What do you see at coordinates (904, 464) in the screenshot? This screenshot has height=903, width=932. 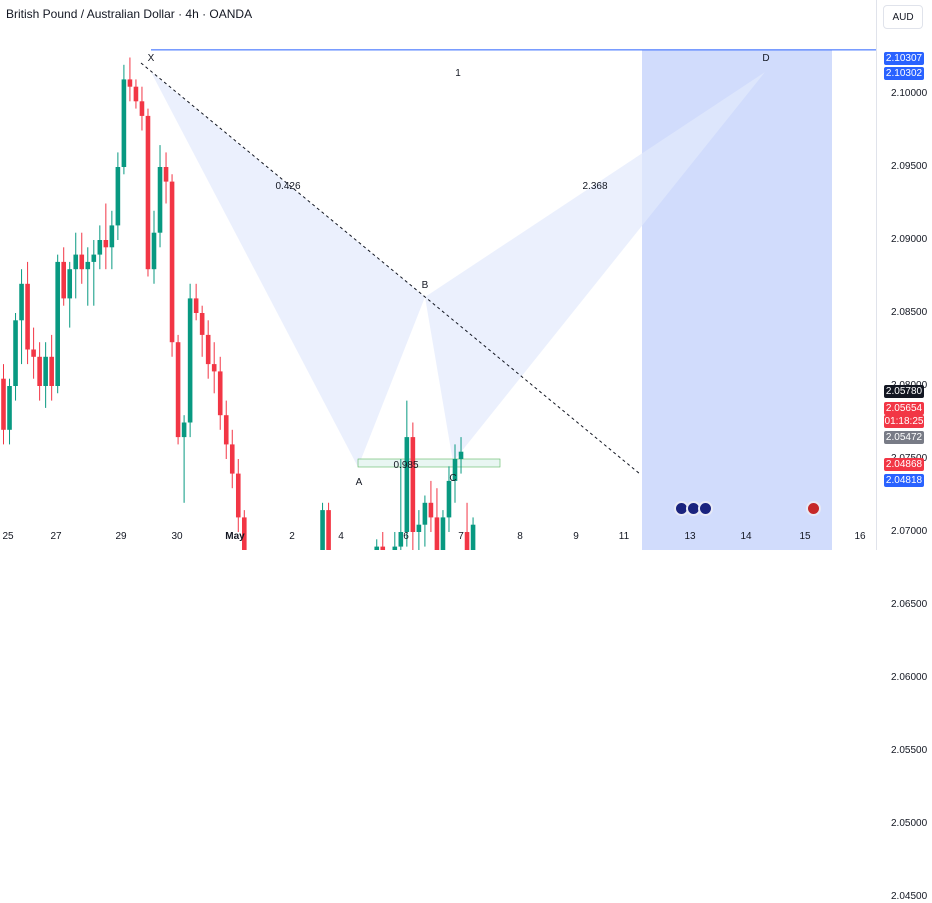 I see `price-label-stop: 2.04868` at bounding box center [904, 464].